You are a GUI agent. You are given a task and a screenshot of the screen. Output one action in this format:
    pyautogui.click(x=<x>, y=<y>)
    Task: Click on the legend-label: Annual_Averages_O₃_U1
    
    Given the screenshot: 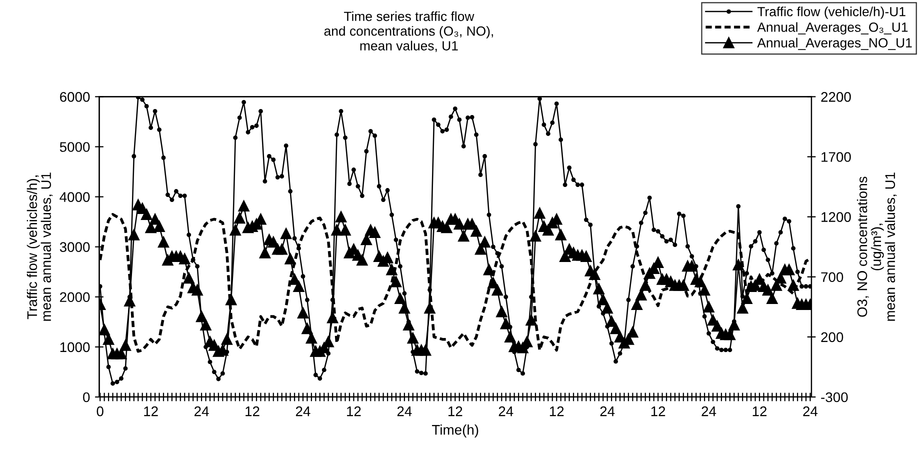 What is the action you would take?
    pyautogui.click(x=832, y=28)
    